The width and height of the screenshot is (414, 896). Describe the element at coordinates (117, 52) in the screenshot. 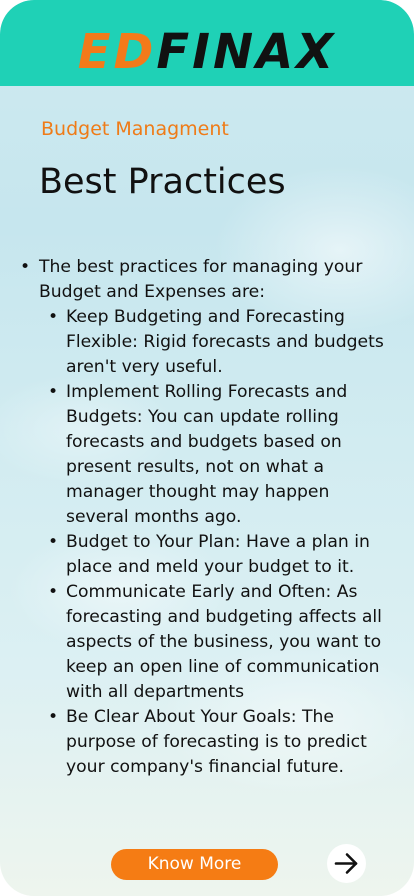

I see `logo-ed-text: ED` at that location.